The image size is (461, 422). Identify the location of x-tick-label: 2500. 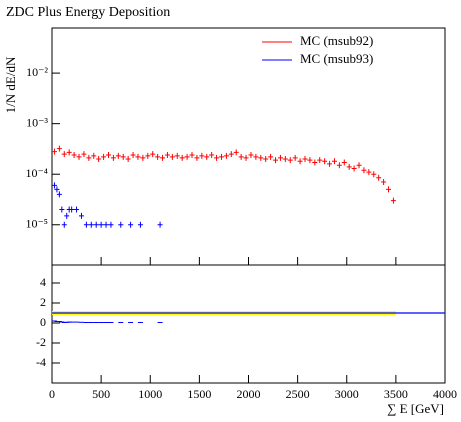
(298, 394).